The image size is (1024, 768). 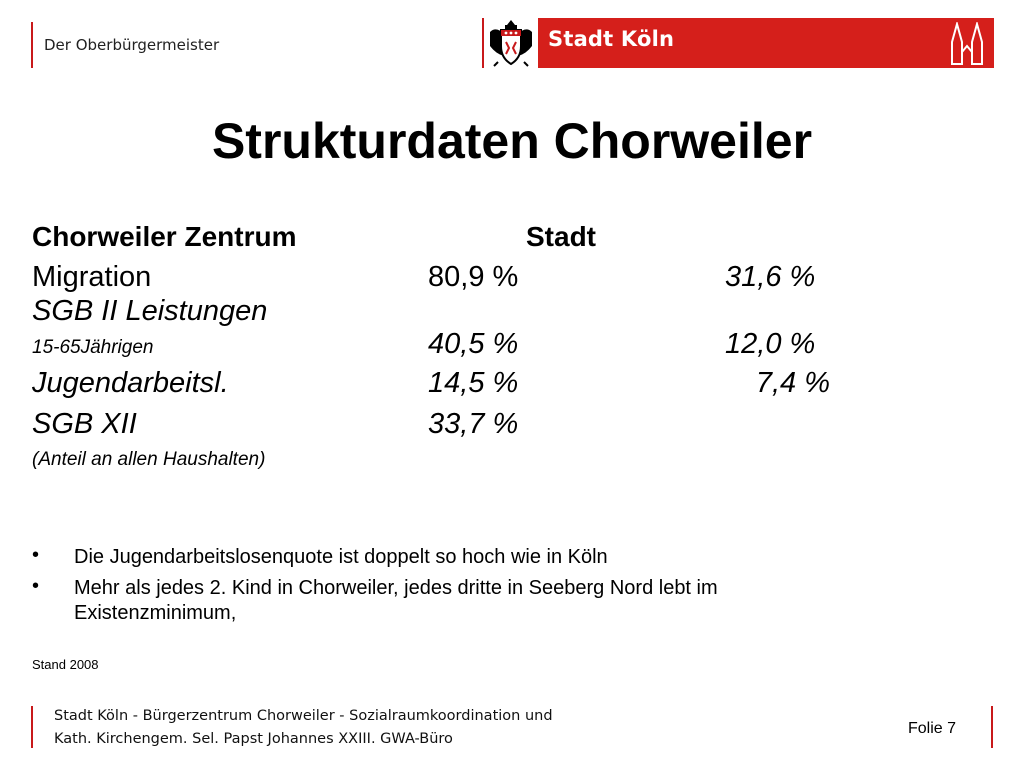 I want to click on row-sublabel-sgb2: 15-65Jährigen, so click(x=93, y=347).